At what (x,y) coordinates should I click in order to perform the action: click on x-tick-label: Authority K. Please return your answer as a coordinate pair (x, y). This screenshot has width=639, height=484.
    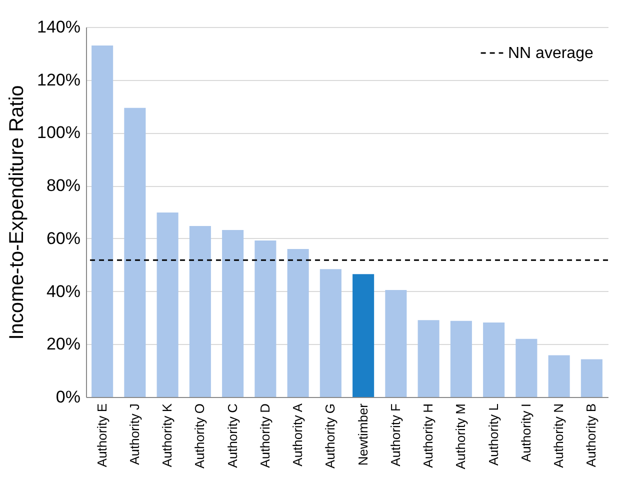
    Looking at the image, I should click on (167, 435).